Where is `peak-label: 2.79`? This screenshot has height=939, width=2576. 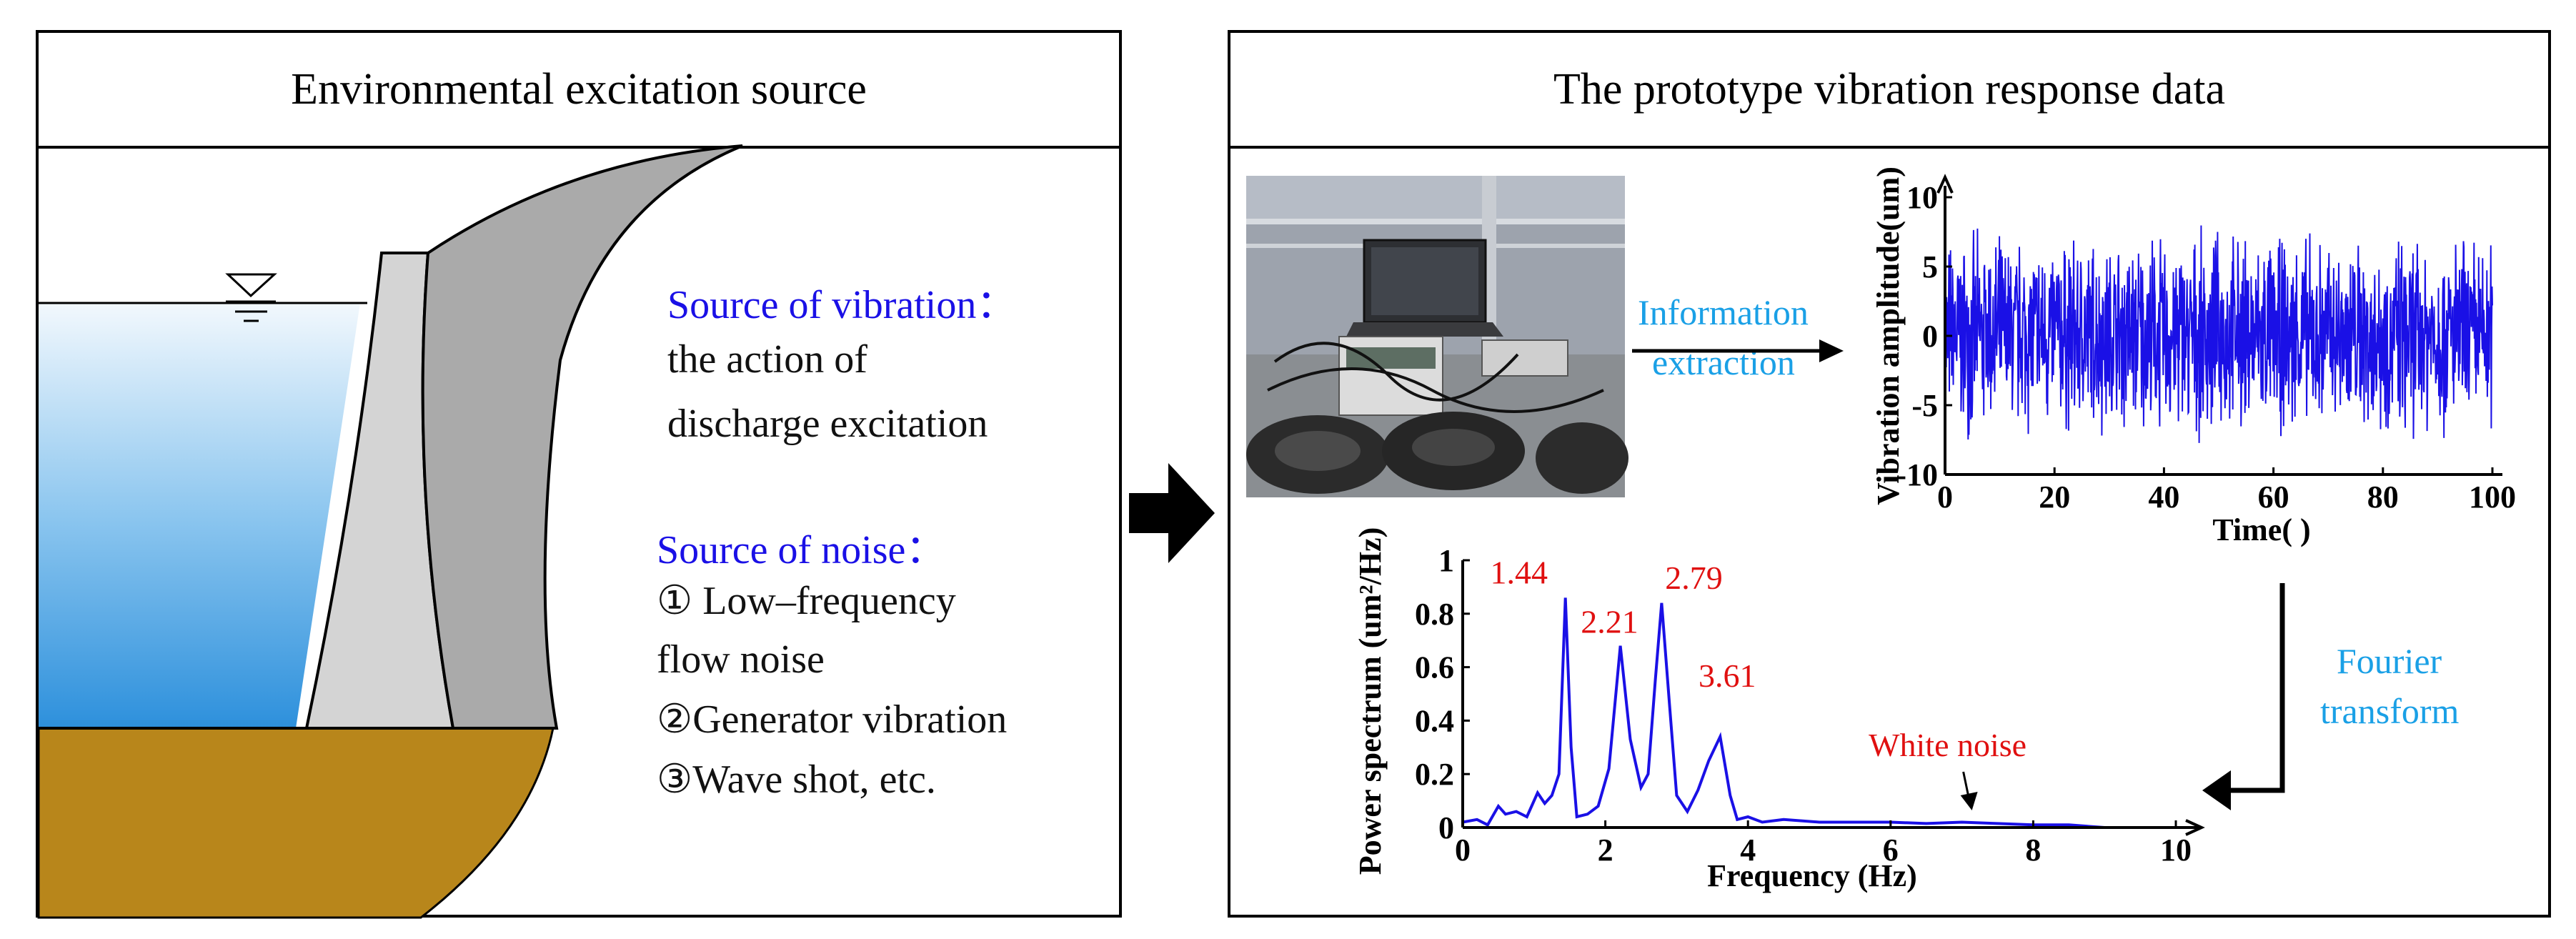 peak-label: 2.79 is located at coordinates (1694, 578).